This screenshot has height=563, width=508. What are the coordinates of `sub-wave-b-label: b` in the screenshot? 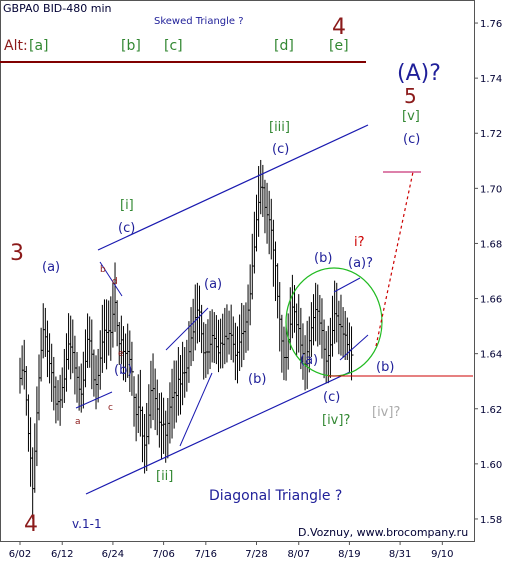 It's located at (103, 270).